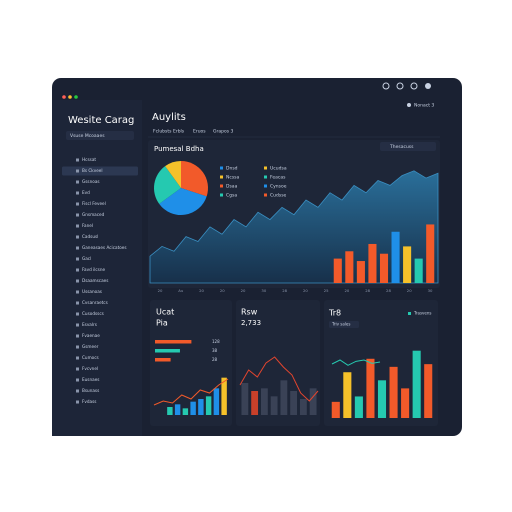 This screenshot has height=512, width=512. Describe the element at coordinates (87, 225) in the screenshot. I see `sidebar-item: Fanel` at that location.